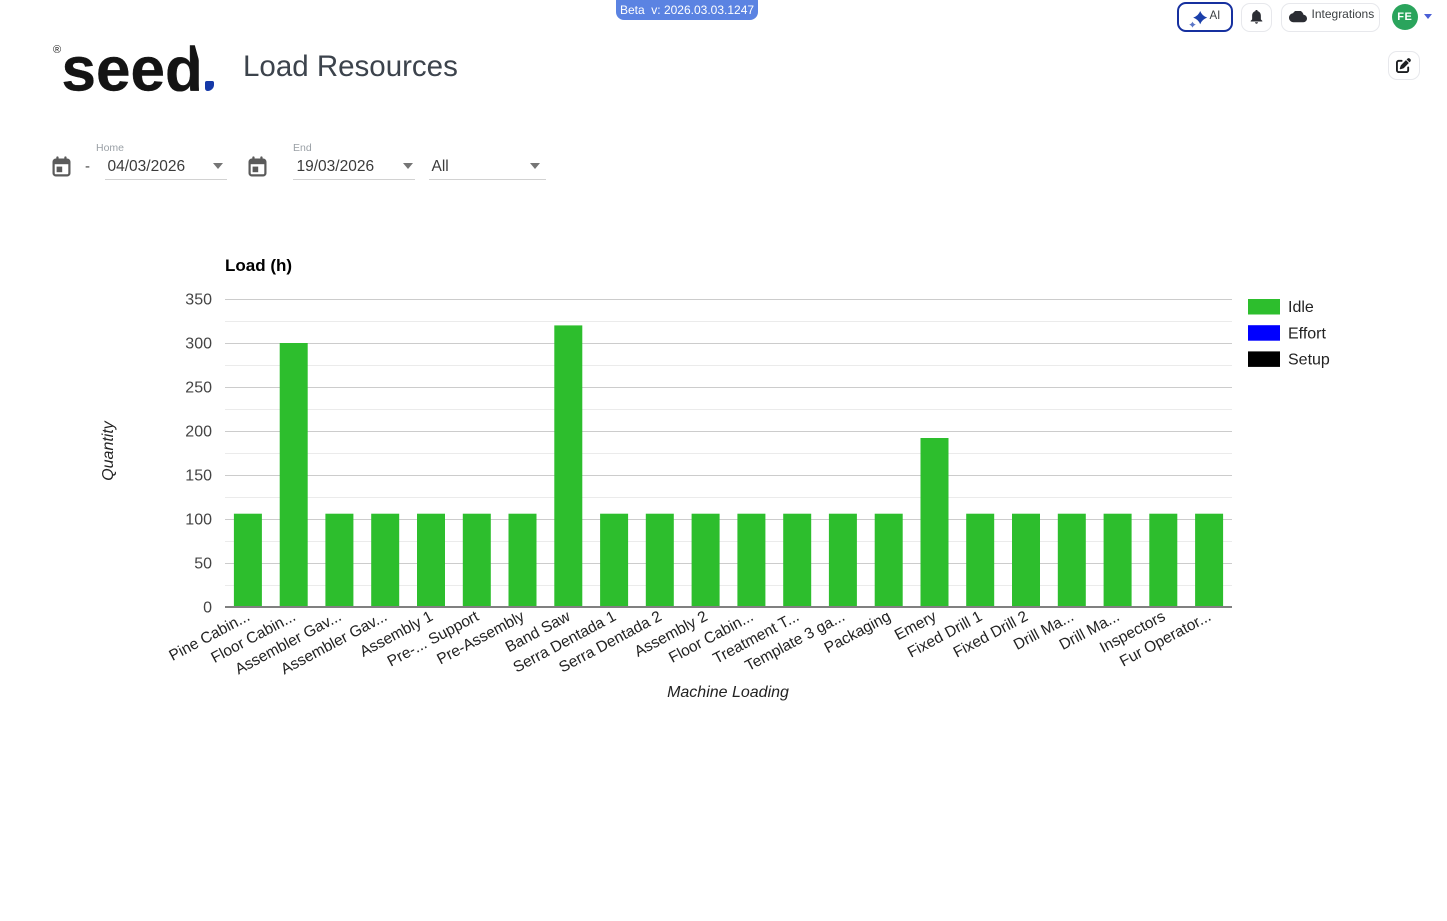 This screenshot has height=921, width=1447. What do you see at coordinates (207, 608) in the screenshot?
I see `svg-text: 0` at bounding box center [207, 608].